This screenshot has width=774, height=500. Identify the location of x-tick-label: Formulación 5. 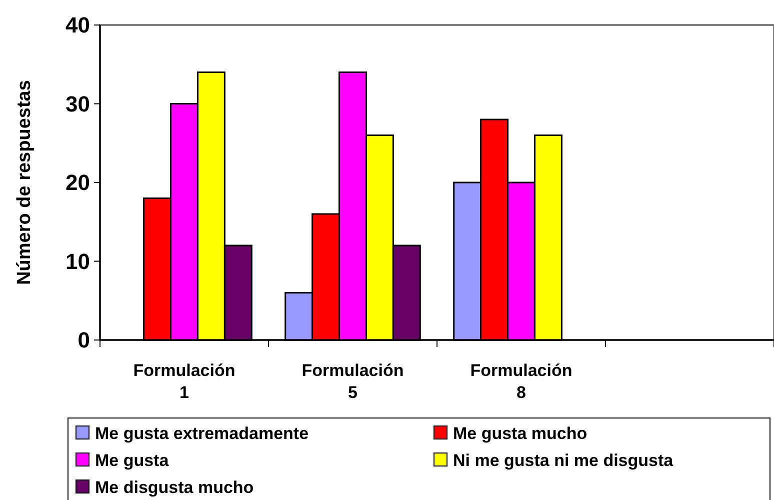
(353, 381).